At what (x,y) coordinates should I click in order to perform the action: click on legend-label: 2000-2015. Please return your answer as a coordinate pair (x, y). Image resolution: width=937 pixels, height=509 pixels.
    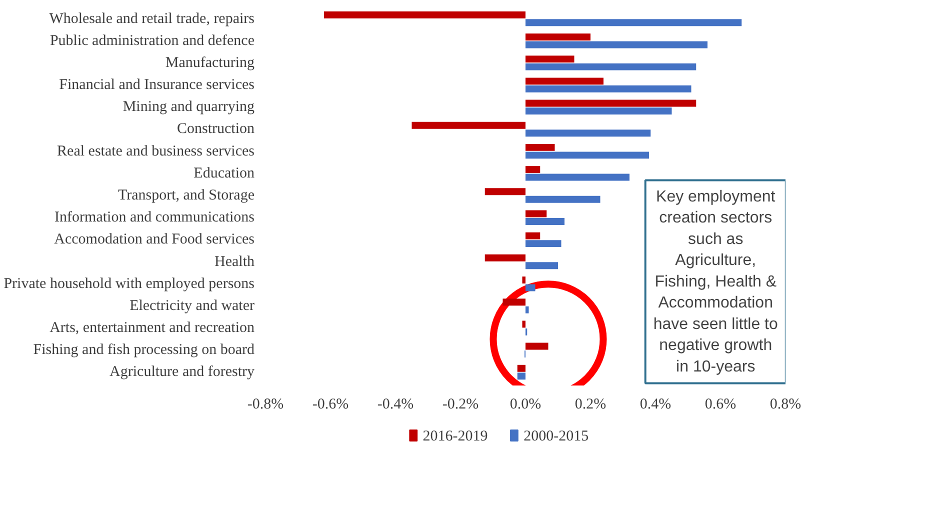
    Looking at the image, I should click on (556, 436).